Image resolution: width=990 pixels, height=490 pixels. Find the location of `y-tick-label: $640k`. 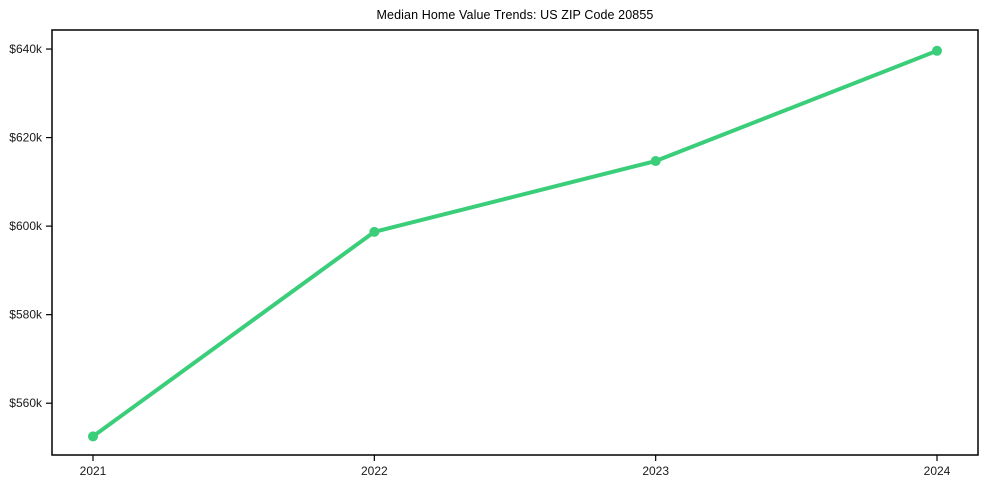

y-tick-label: $640k is located at coordinates (26, 49).